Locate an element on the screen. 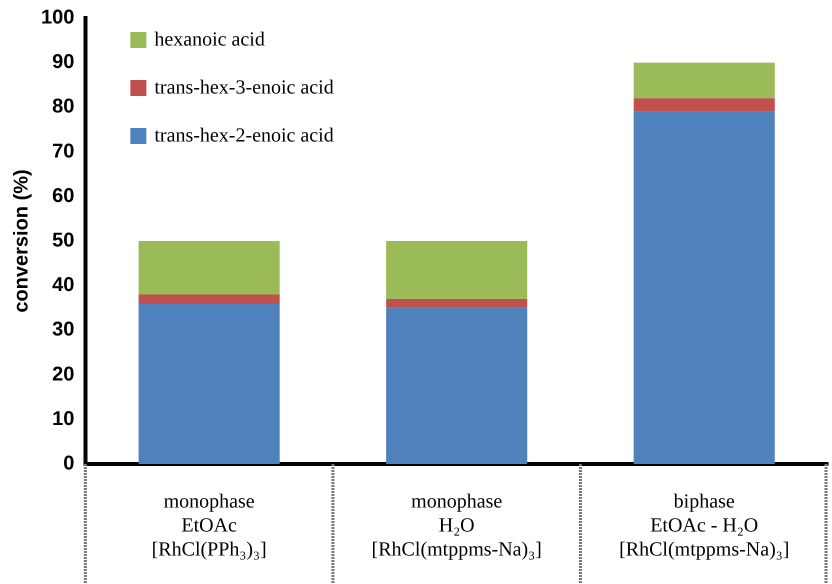 This screenshot has width=832, height=584. y-tick-label: 100 is located at coordinates (57, 17).